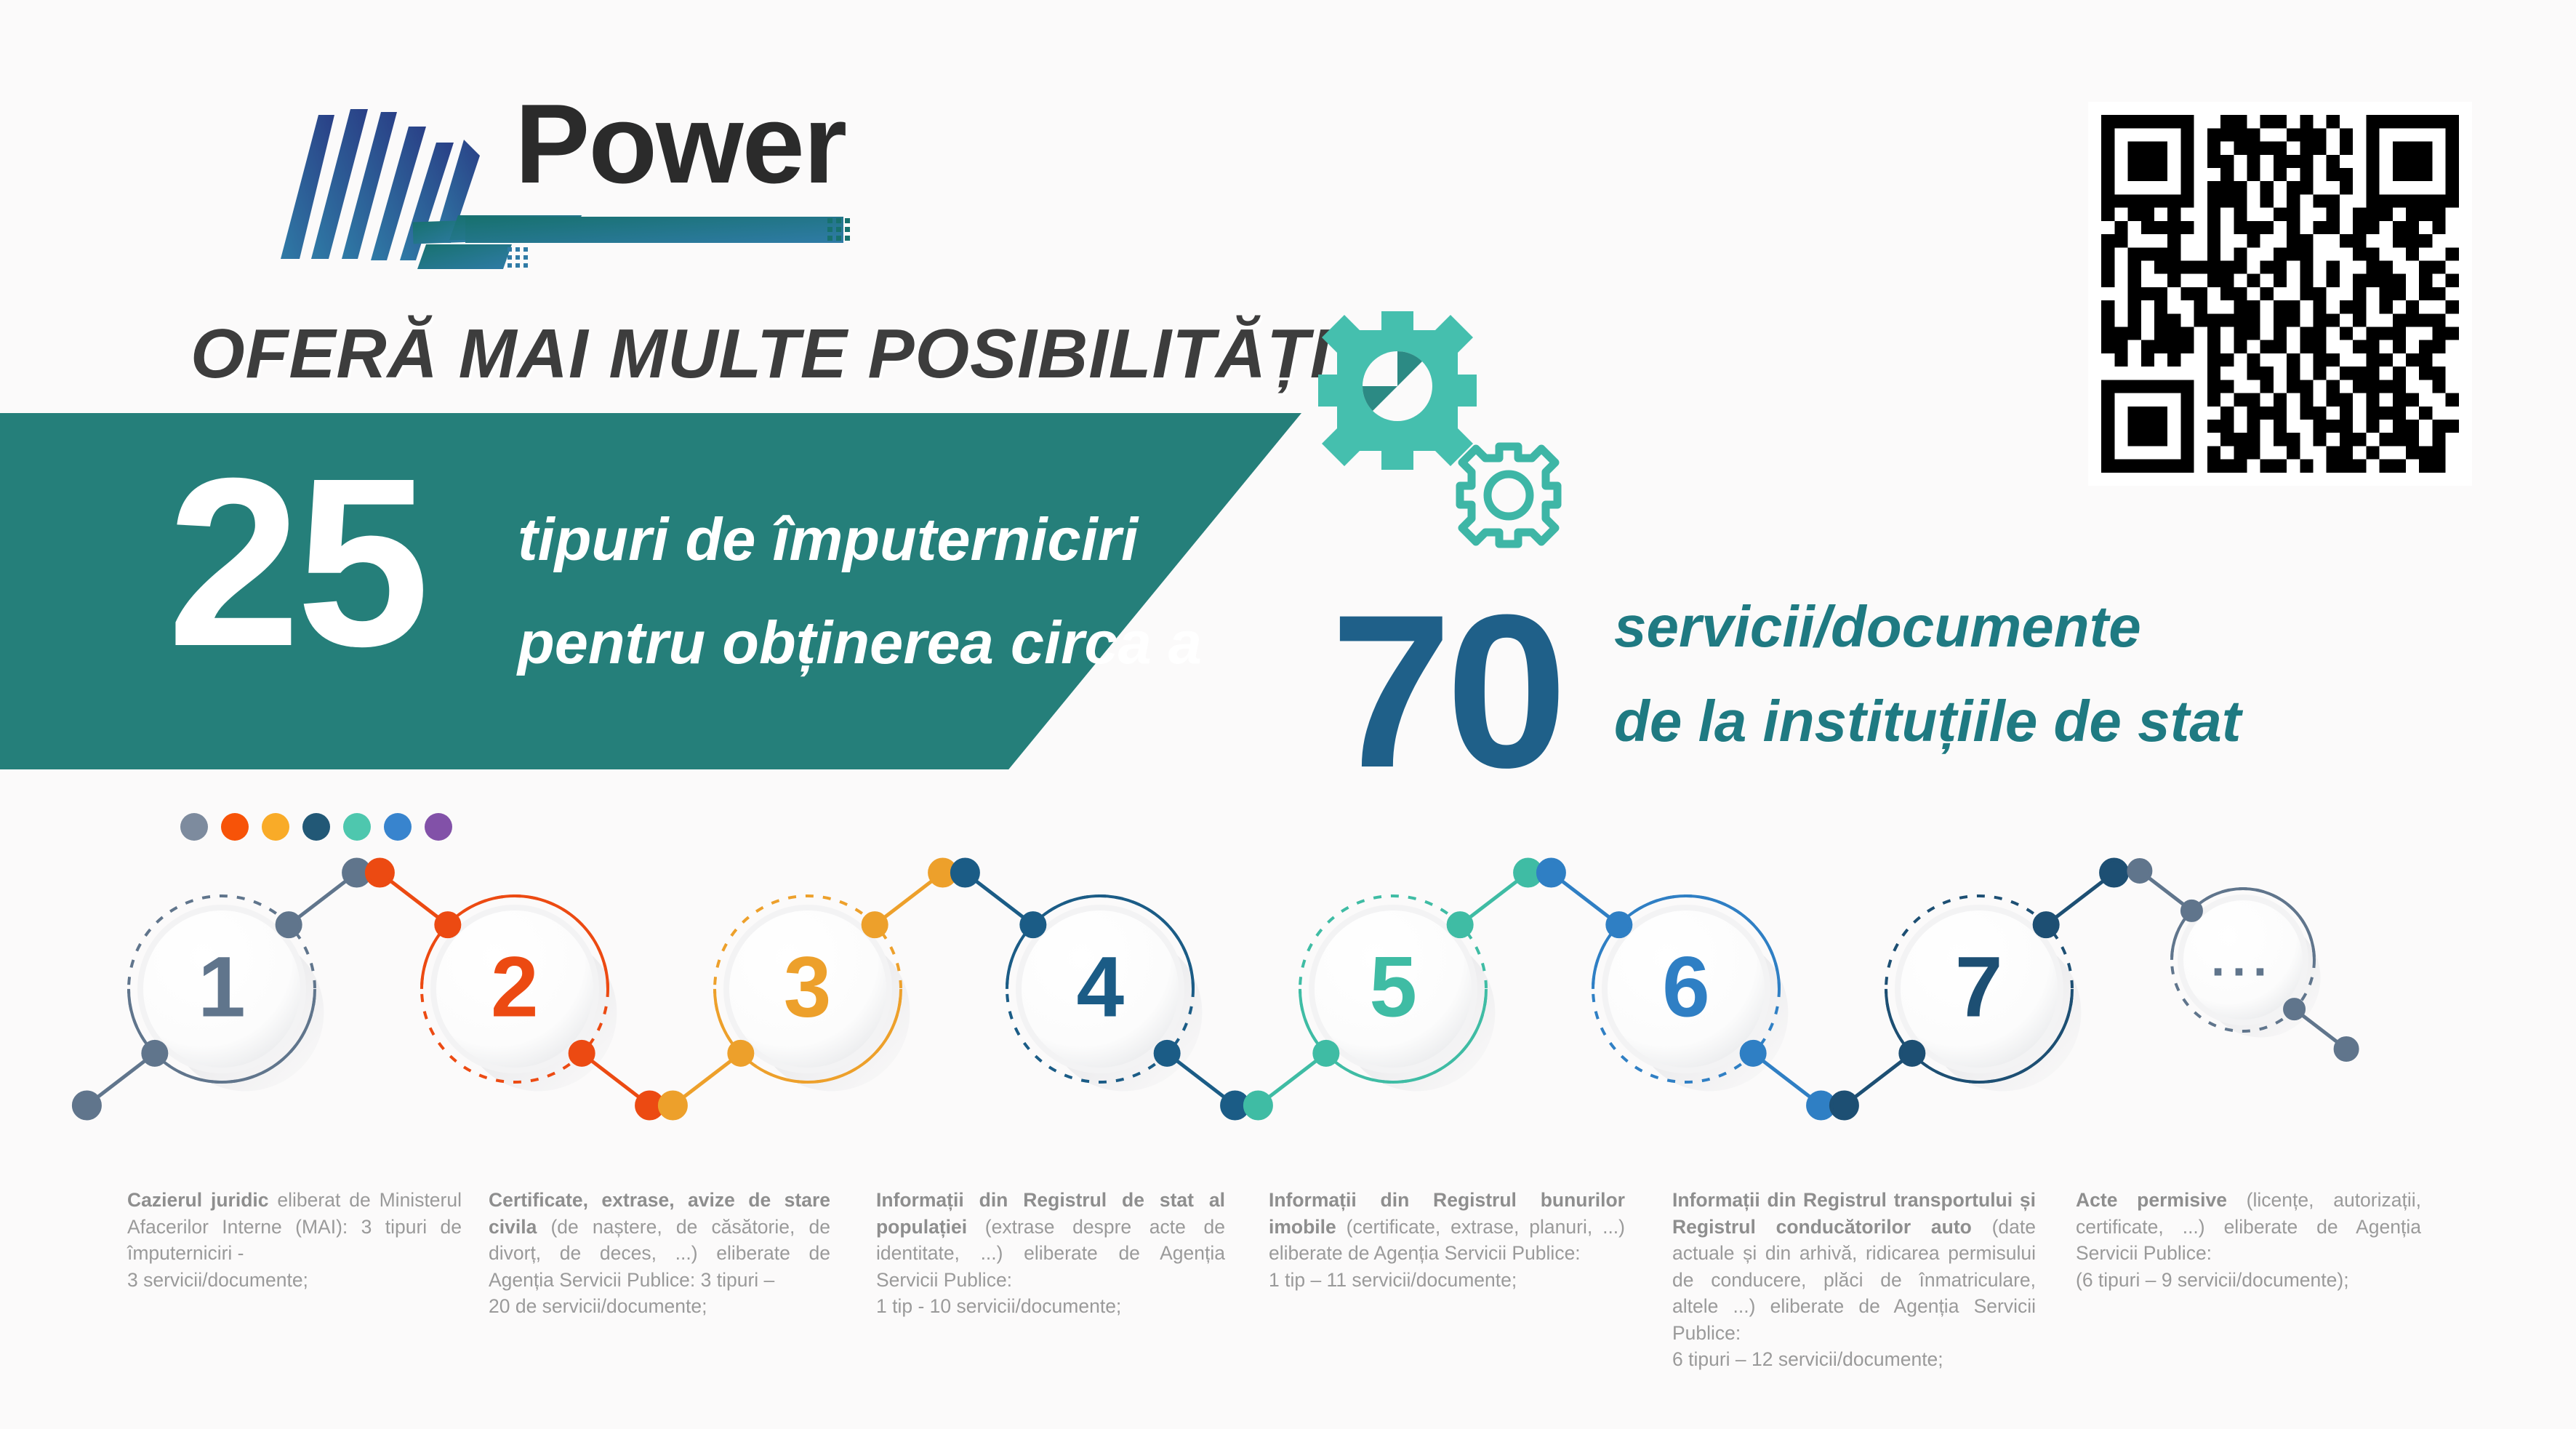 This screenshot has width=2576, height=1429. What do you see at coordinates (1807, 1359) in the screenshot?
I see `caption-count: 6 tipuri – 12 servicii/documente;` at bounding box center [1807, 1359].